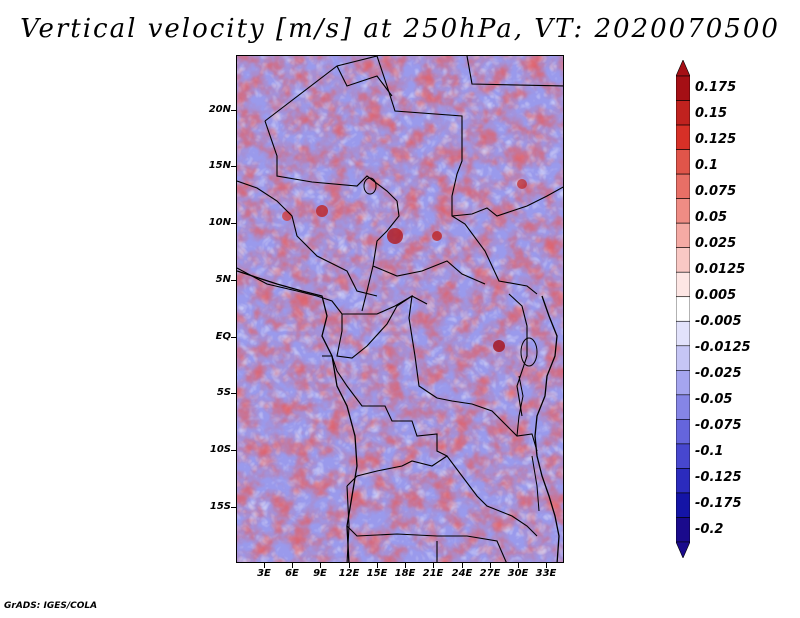  Describe the element at coordinates (223, 336) in the screenshot. I see `lat-label-eq: EQ` at that location.